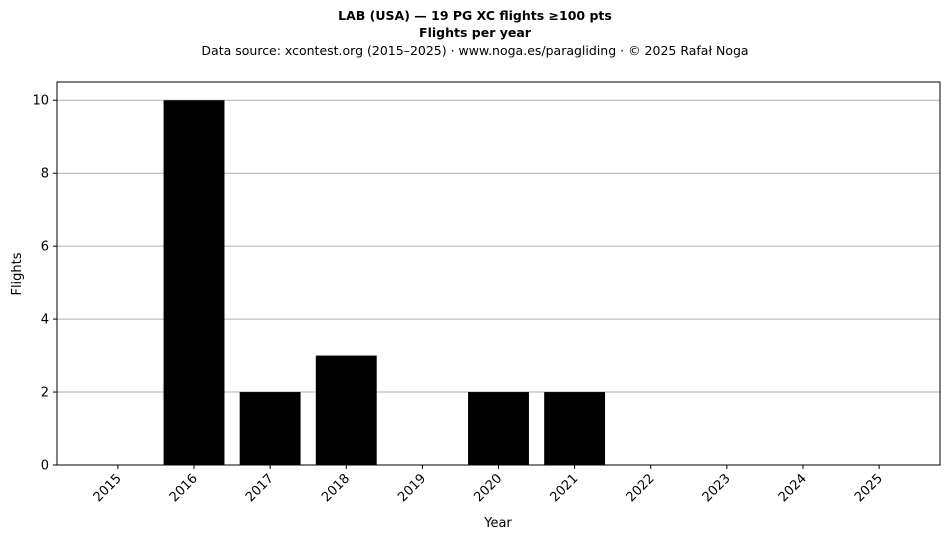  Describe the element at coordinates (336, 488) in the screenshot. I see `x-tick-label: 2018` at that location.